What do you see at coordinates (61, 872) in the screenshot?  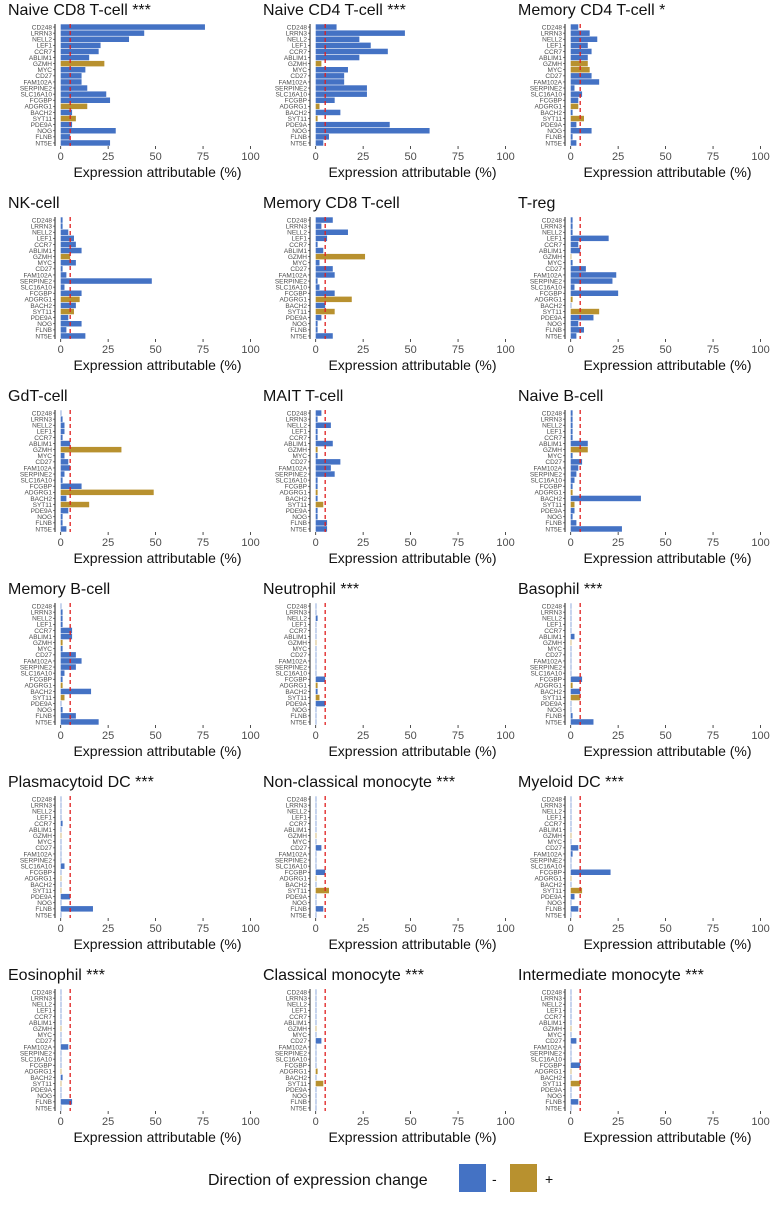 I see `bar-fcgbp` at bounding box center [61, 872].